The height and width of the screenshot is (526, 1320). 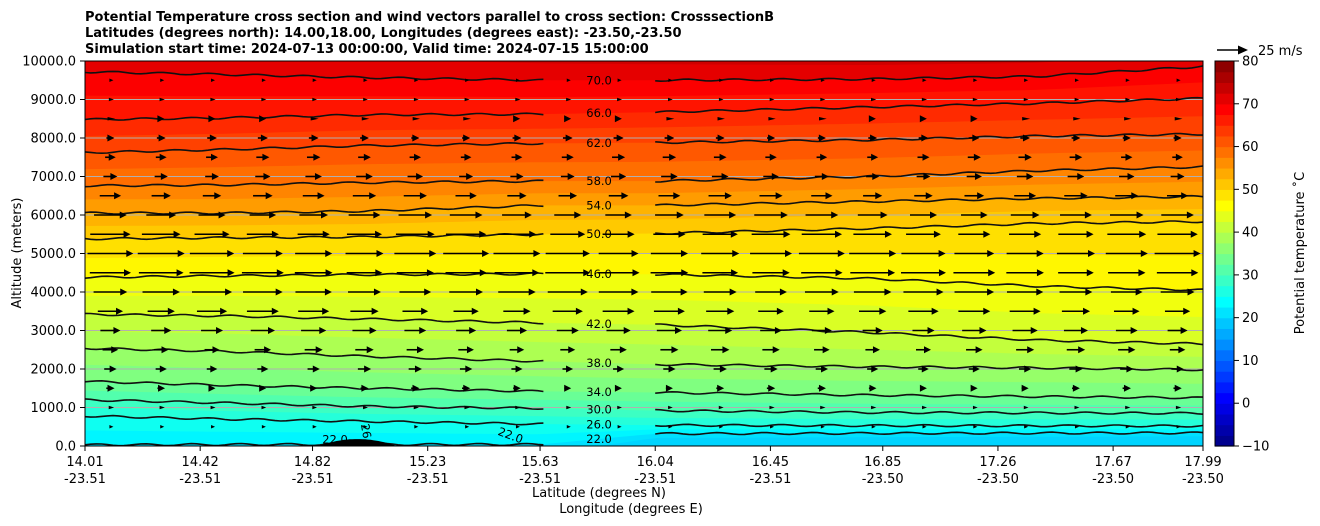 I want to click on colorbar-frame, so click(x=1224, y=253).